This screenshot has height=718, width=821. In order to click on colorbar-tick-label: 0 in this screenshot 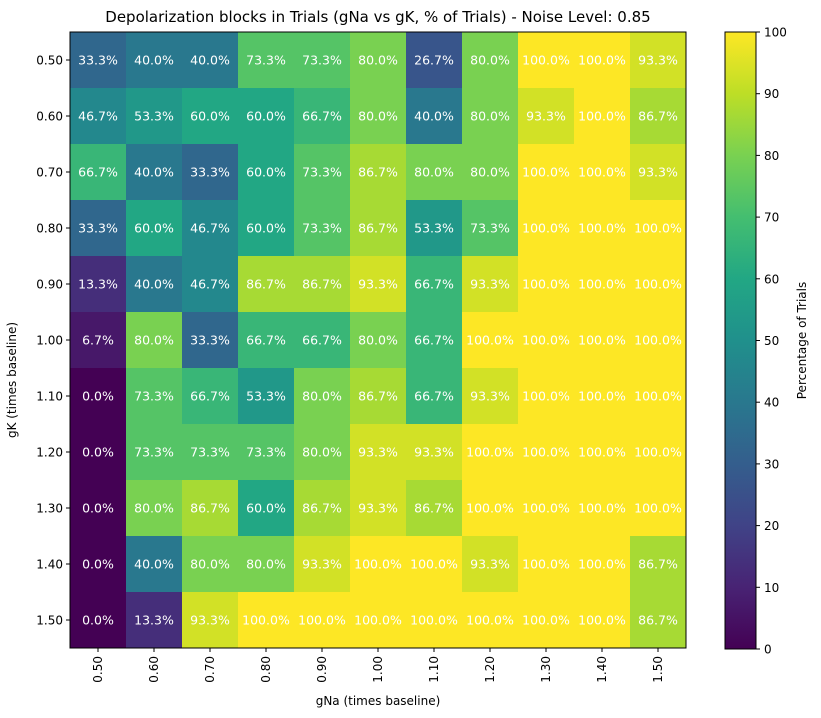, I will do `click(768, 650)`.